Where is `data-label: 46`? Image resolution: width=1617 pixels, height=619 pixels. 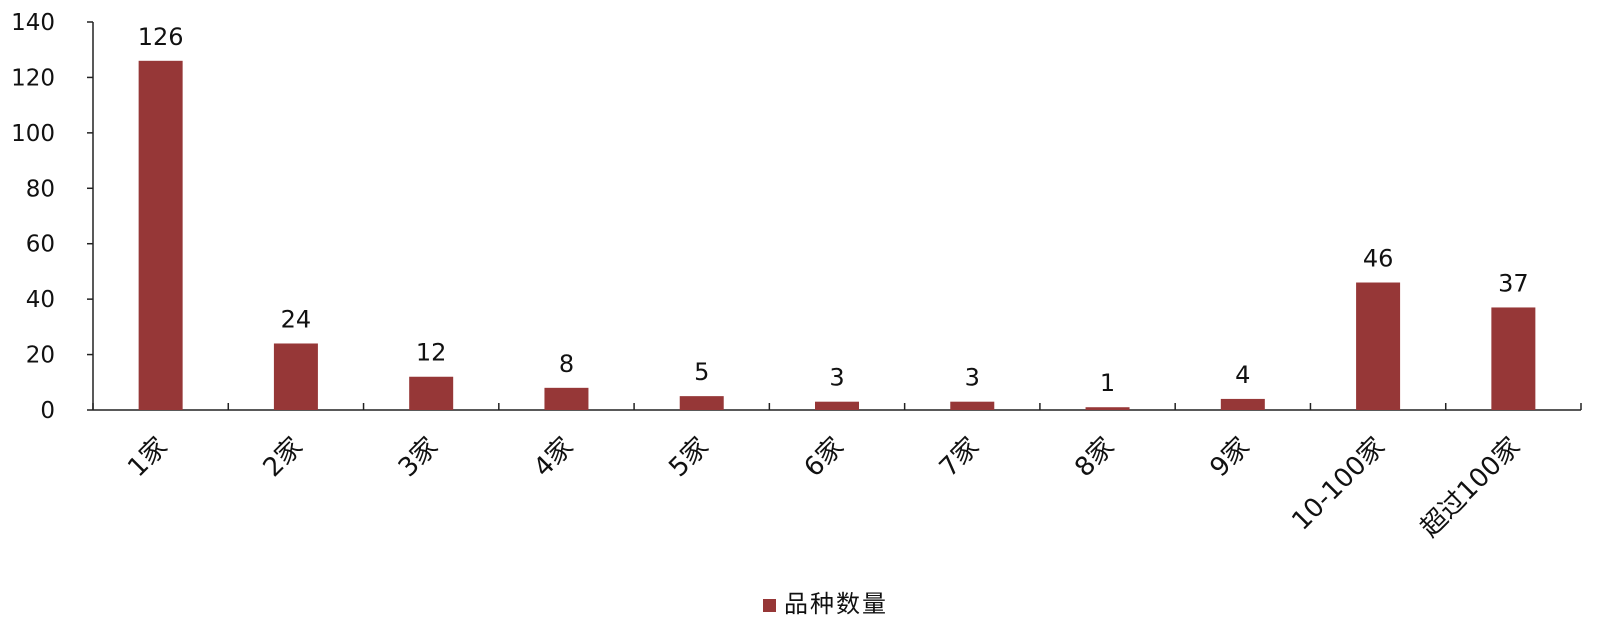 data-label: 46 is located at coordinates (1378, 259).